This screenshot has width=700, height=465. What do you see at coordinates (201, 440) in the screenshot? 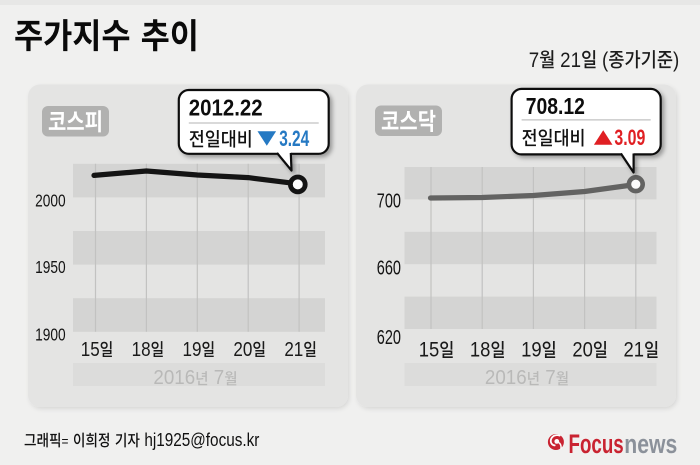
I see `svg-text: hj1925@focus.kr` at bounding box center [201, 440].